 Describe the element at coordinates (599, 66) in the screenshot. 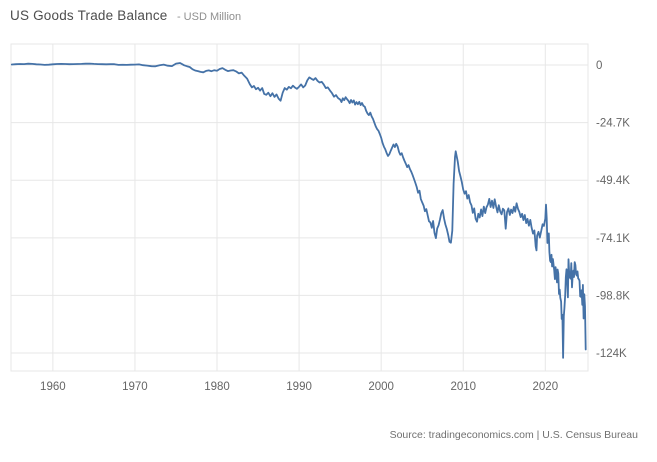

I see `y-axis-tick-label: 0` at that location.